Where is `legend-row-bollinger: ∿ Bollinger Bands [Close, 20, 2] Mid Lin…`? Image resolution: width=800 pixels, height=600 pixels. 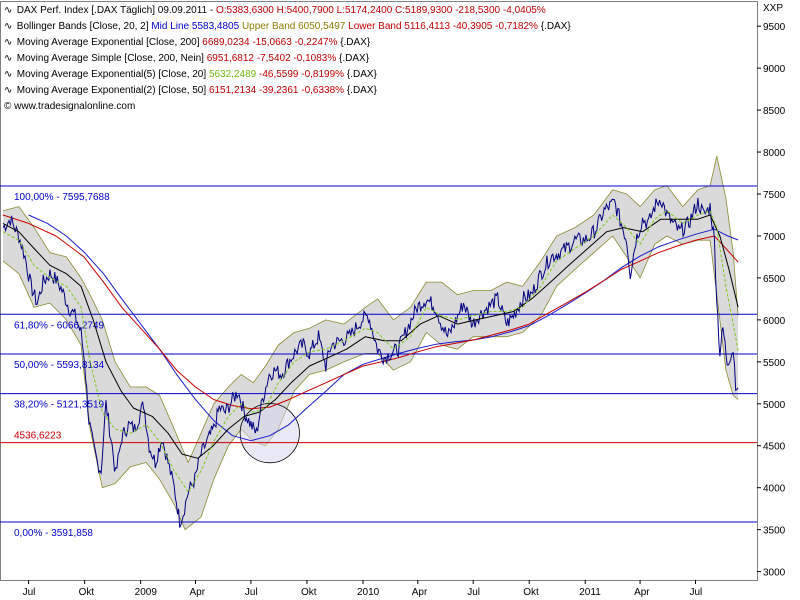 legend-row-bollinger: ∿ Bollinger Bands [Close, 20, 2] Mid Lin… is located at coordinates (287, 27).